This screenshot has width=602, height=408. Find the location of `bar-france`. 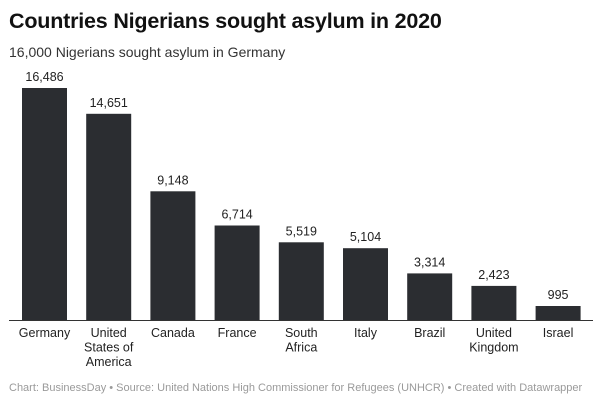

bar-france is located at coordinates (237, 272).